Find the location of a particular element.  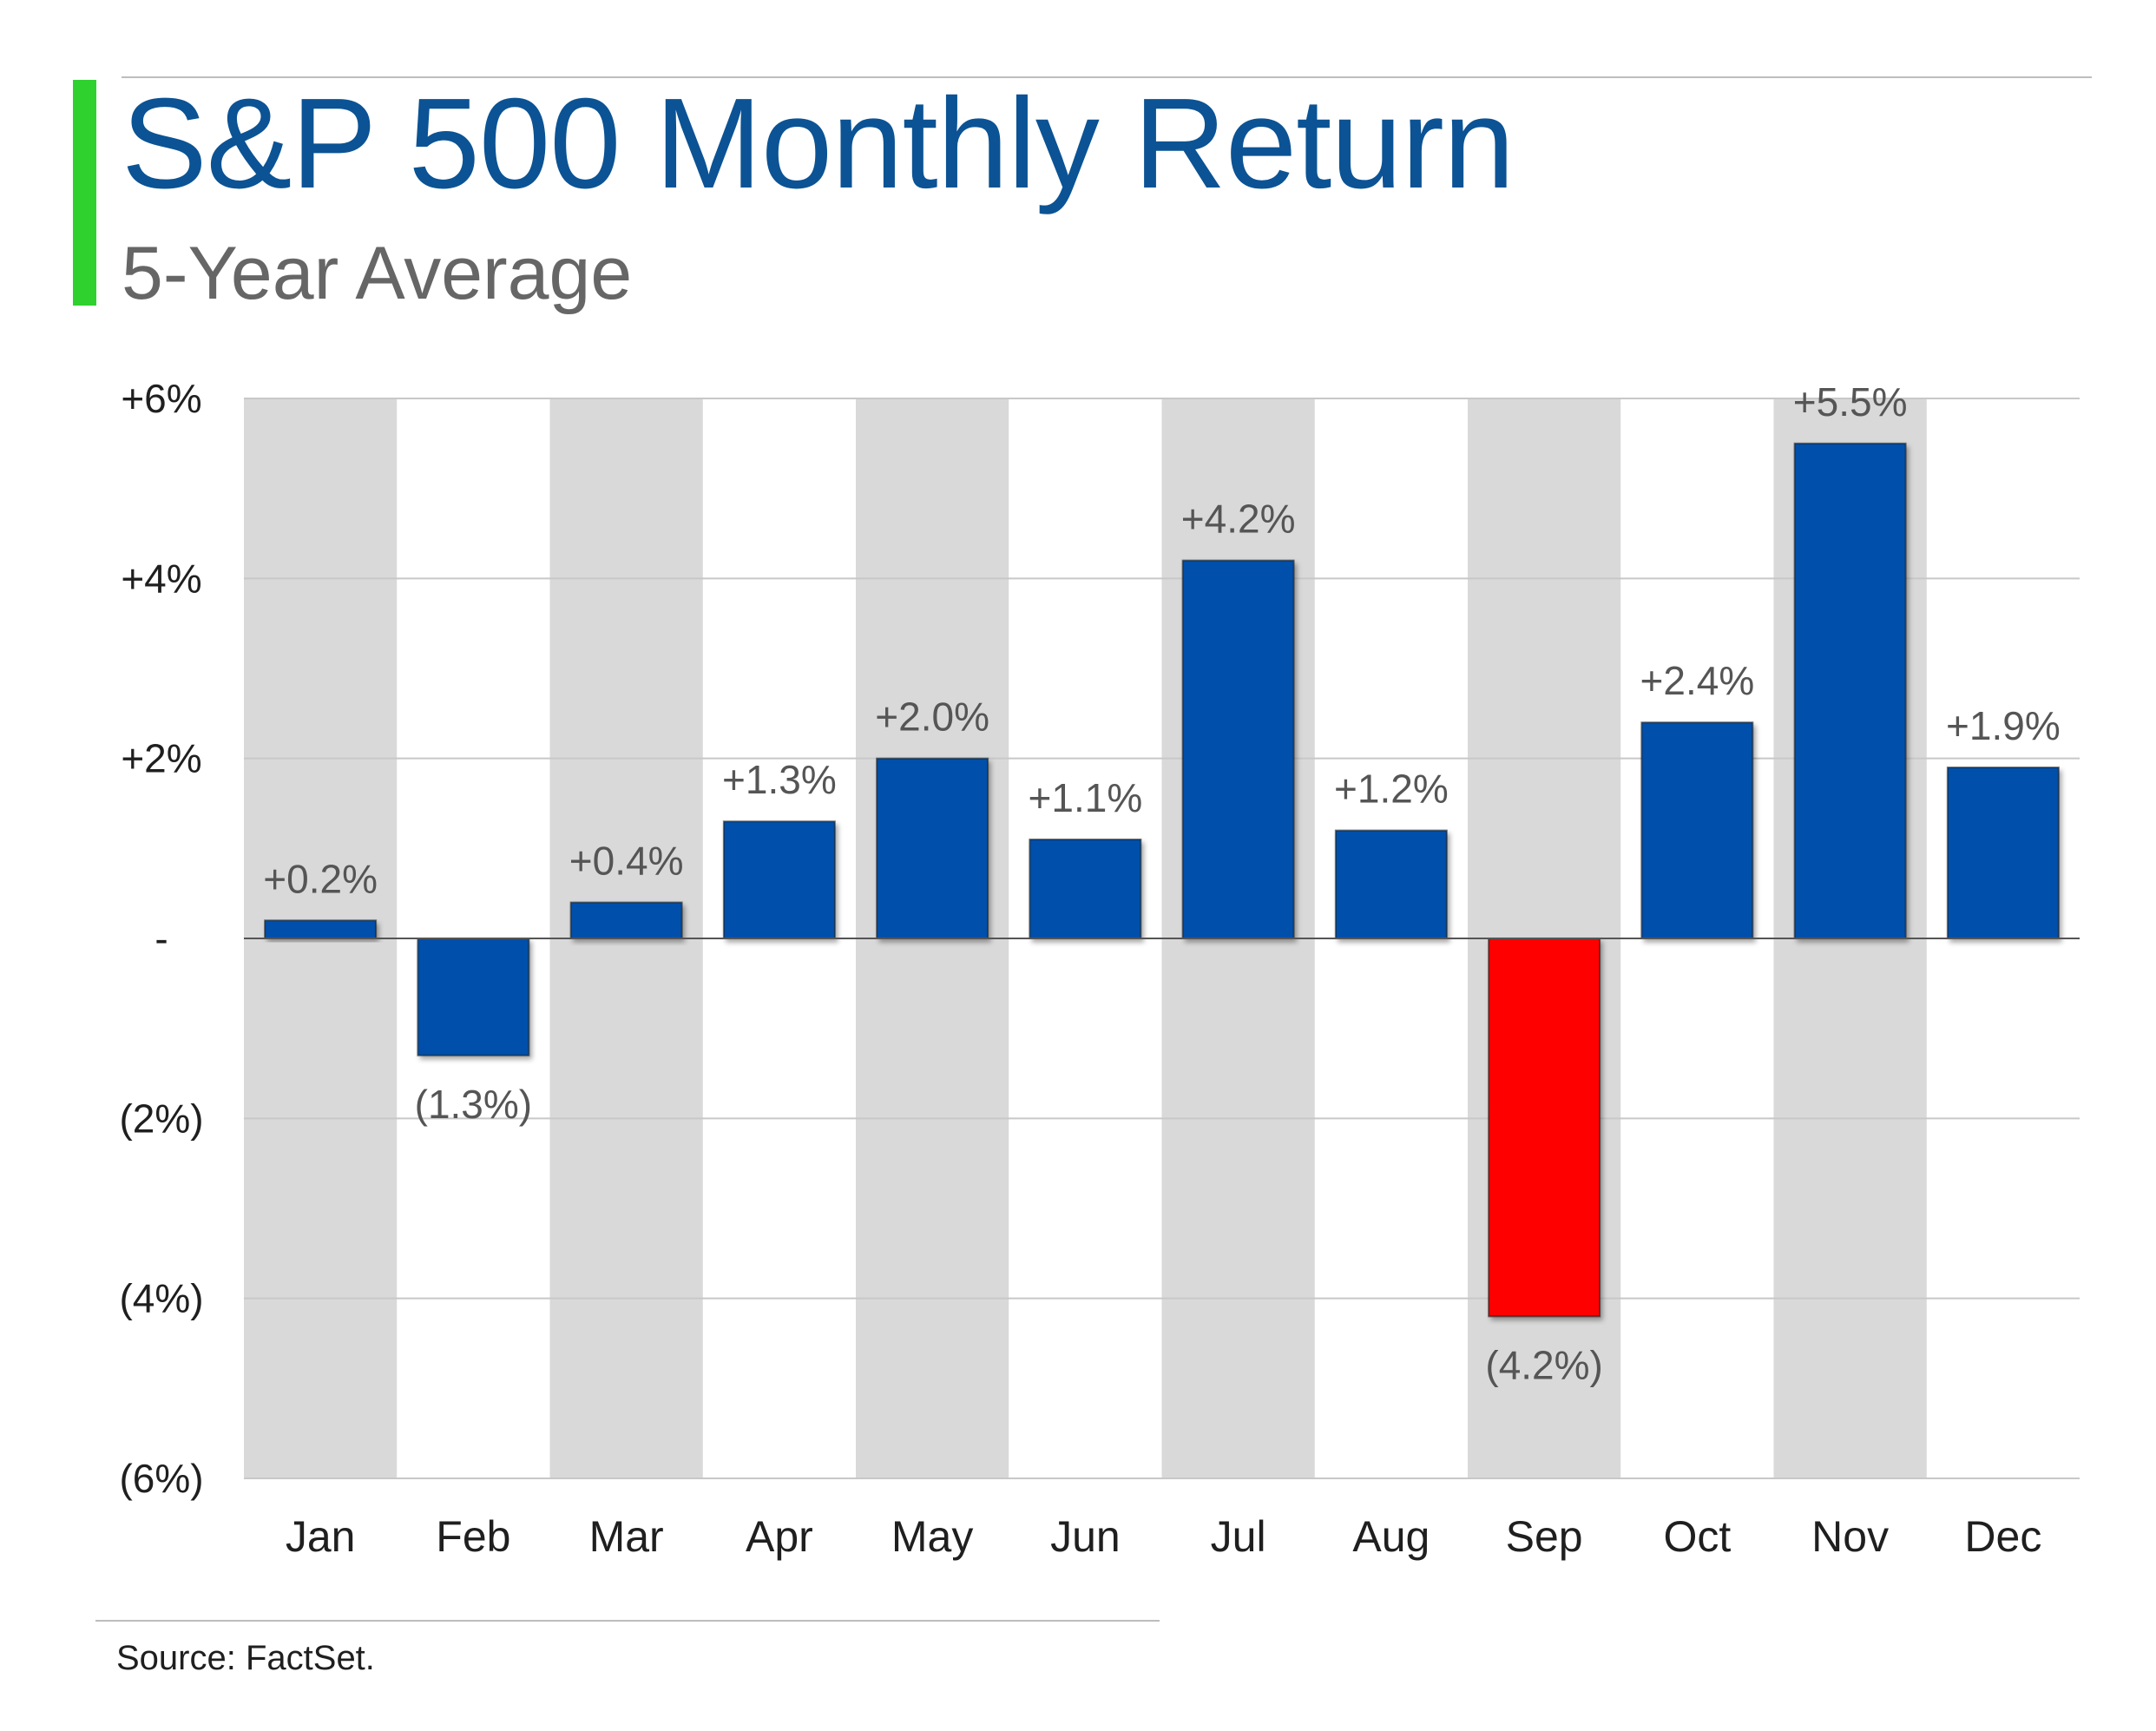

x-tick-label-apr: Apr is located at coordinates (779, 1536).